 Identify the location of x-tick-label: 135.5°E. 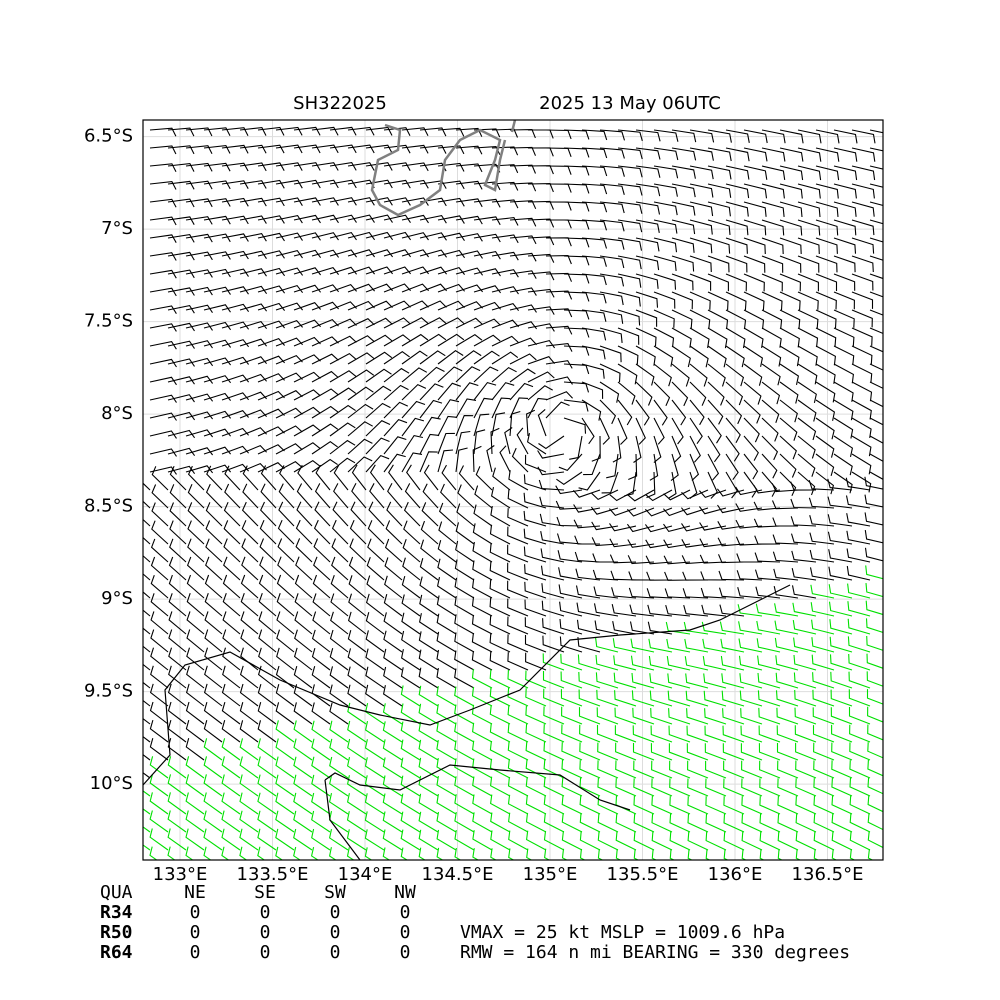
(643, 874).